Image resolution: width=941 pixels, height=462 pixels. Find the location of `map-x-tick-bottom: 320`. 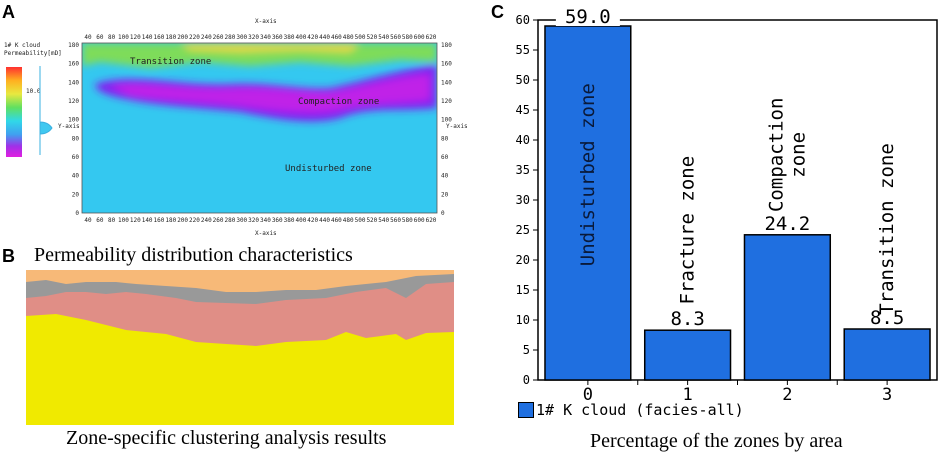

map-x-tick-bottom: 320 is located at coordinates (253, 220).